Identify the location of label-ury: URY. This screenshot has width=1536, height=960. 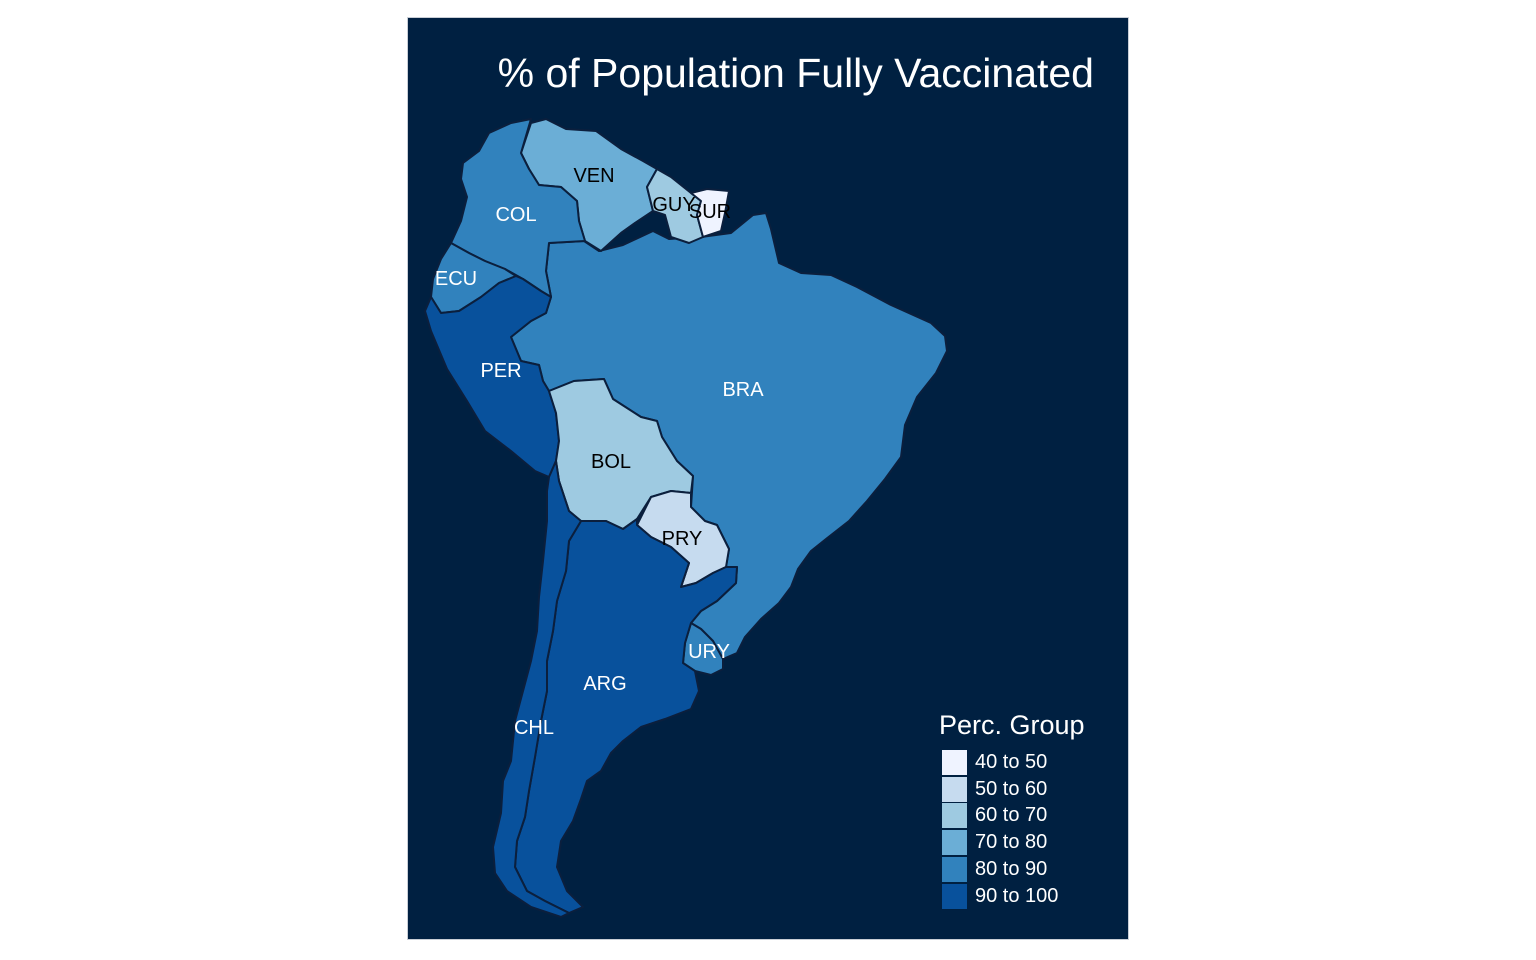
(709, 652).